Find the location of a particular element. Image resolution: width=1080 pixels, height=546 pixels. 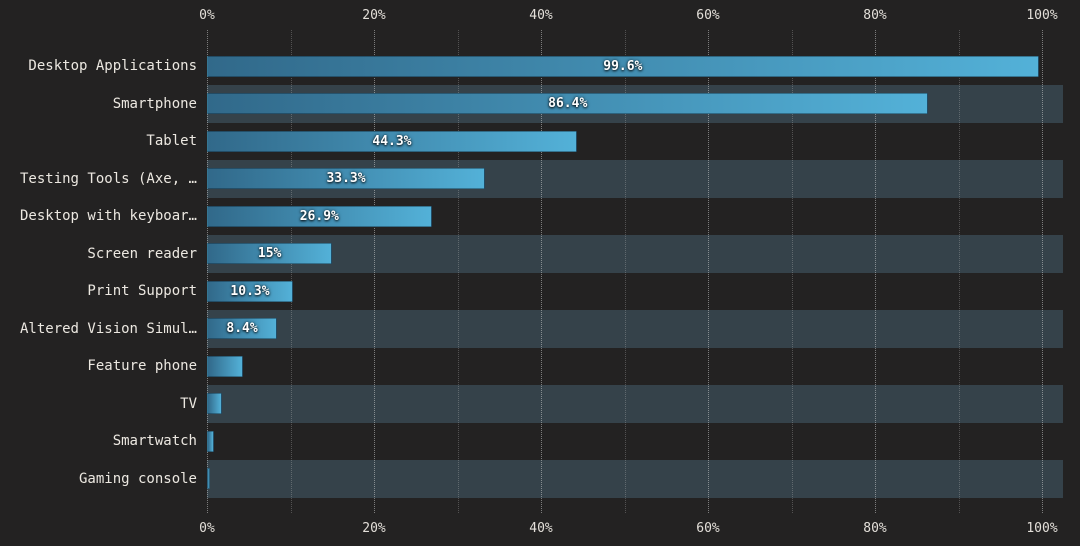

bar-desktop-applications: 99.6% is located at coordinates (623, 66).